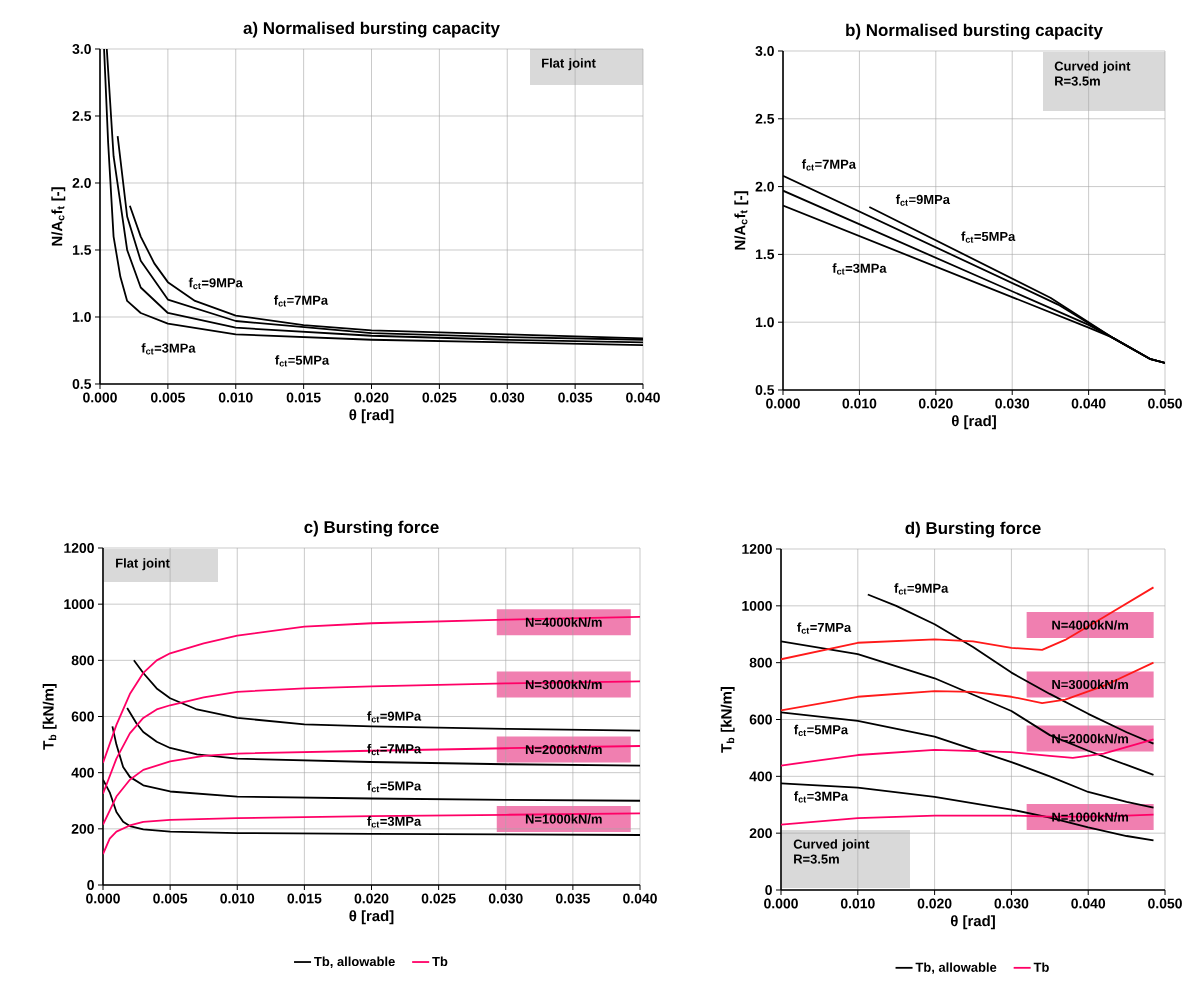  What do you see at coordinates (371, 528) in the screenshot?
I see `chart-title: c) Bursting force` at bounding box center [371, 528].